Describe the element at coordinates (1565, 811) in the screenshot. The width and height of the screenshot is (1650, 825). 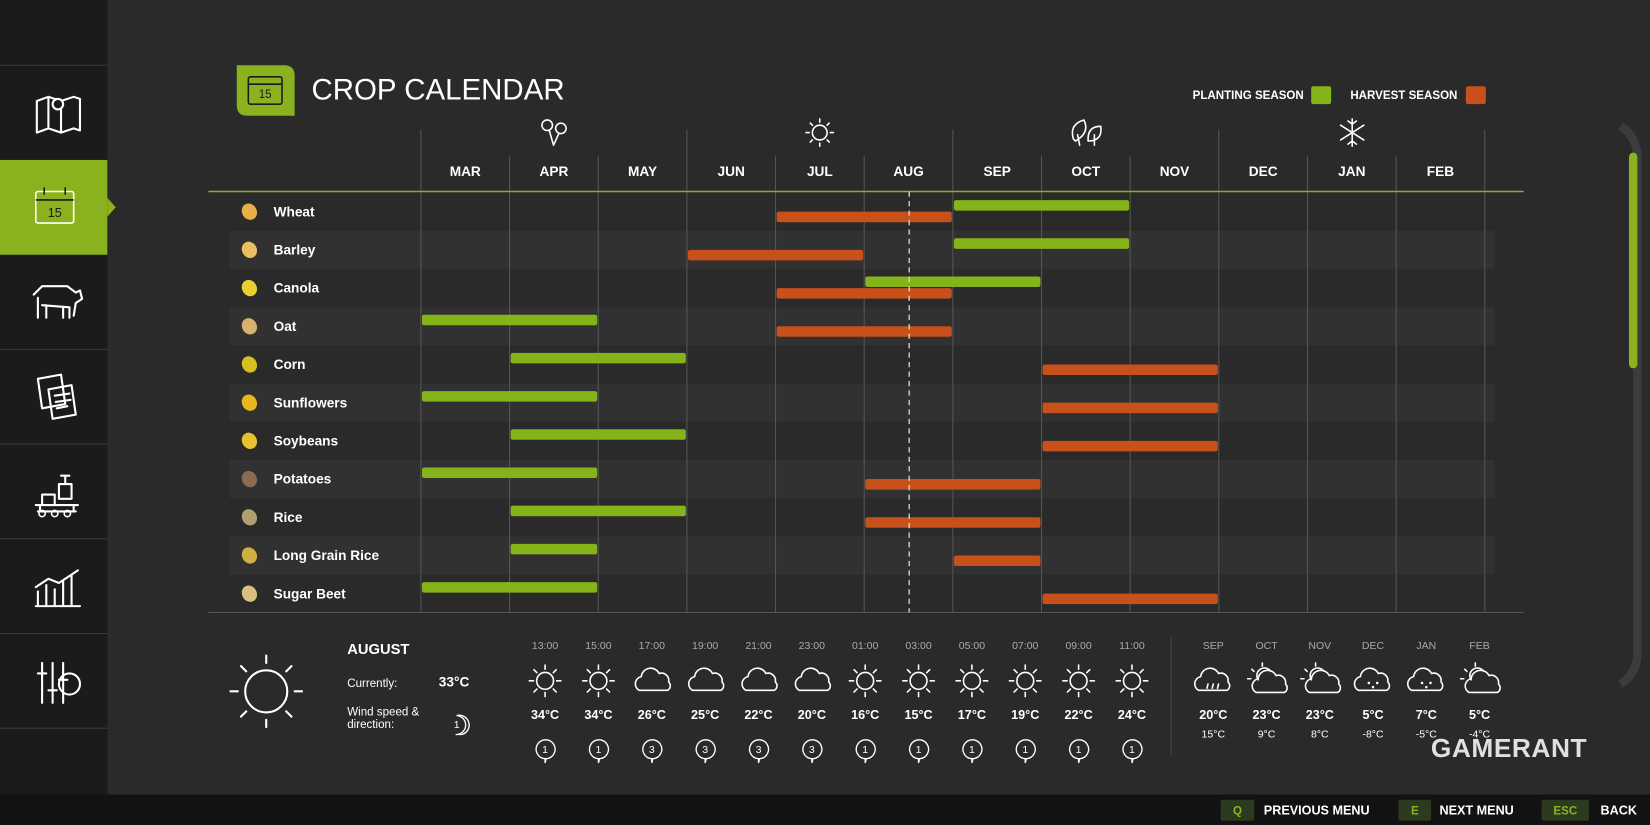
I see `key-label: ESC` at that location.